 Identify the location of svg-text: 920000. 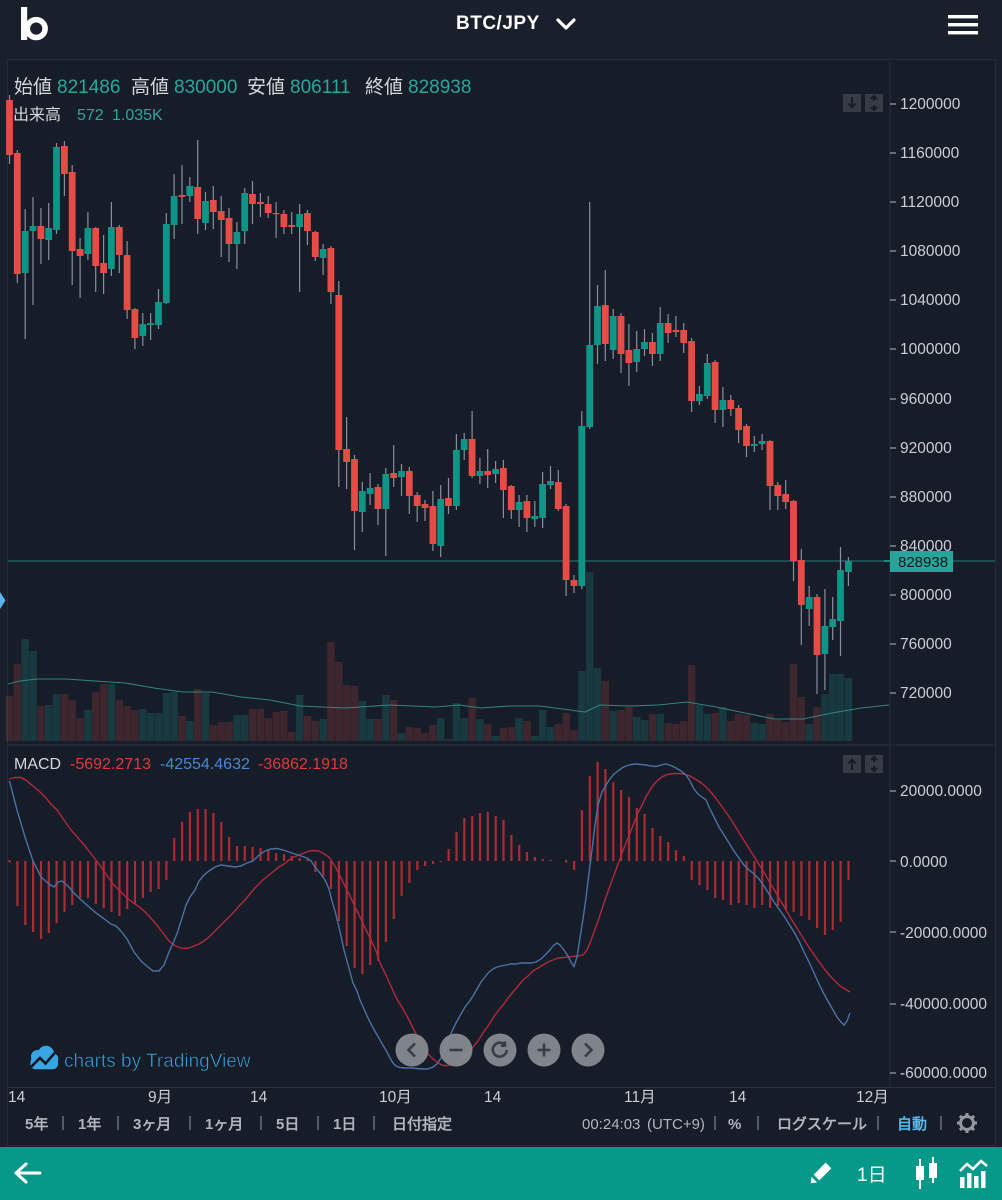
(926, 448).